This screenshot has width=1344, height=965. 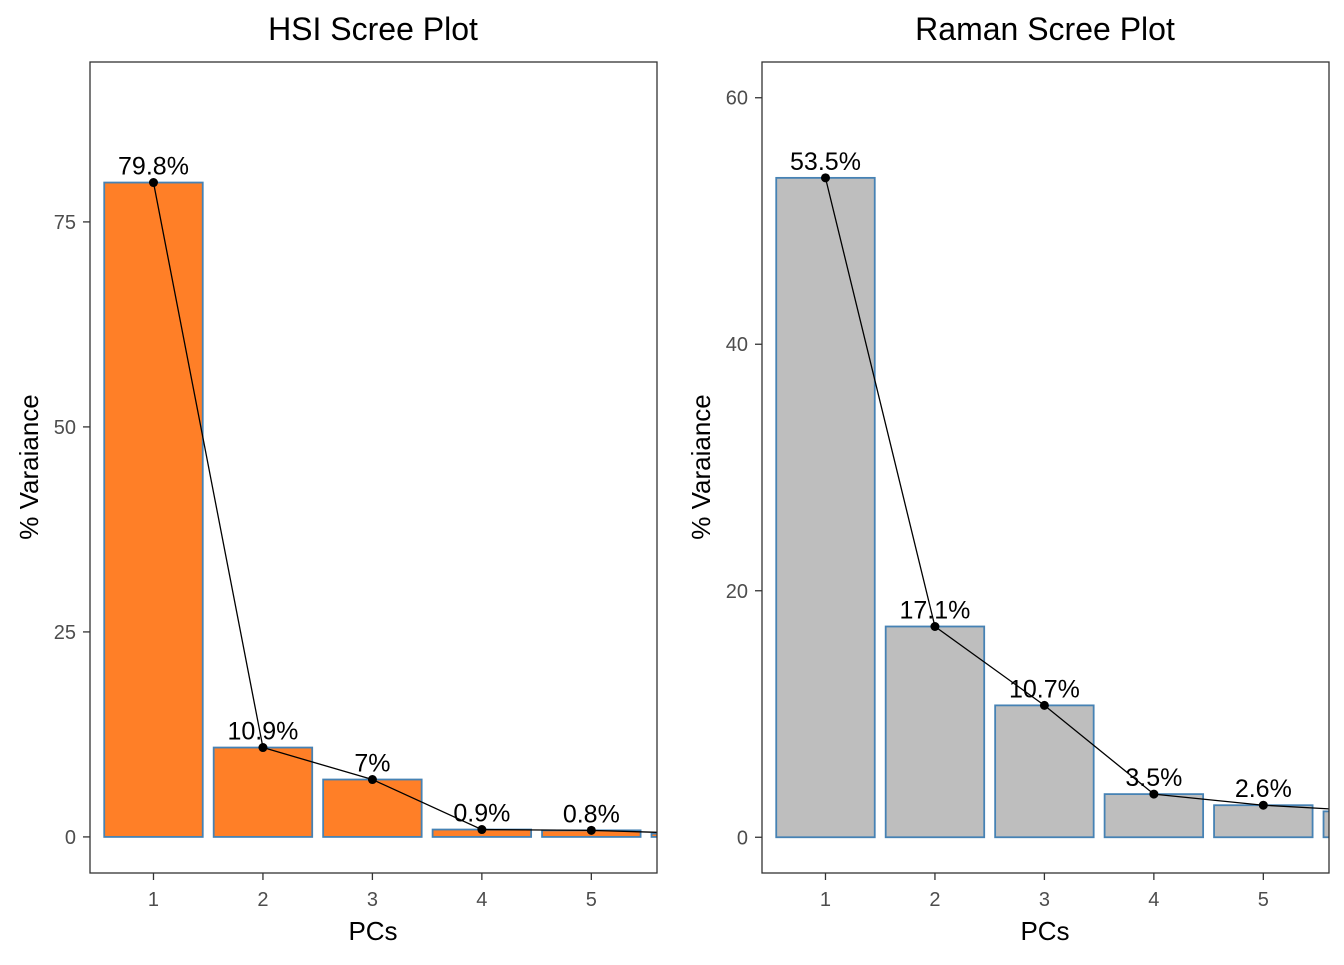 What do you see at coordinates (935, 732) in the screenshot?
I see `raman-bar-pc2` at bounding box center [935, 732].